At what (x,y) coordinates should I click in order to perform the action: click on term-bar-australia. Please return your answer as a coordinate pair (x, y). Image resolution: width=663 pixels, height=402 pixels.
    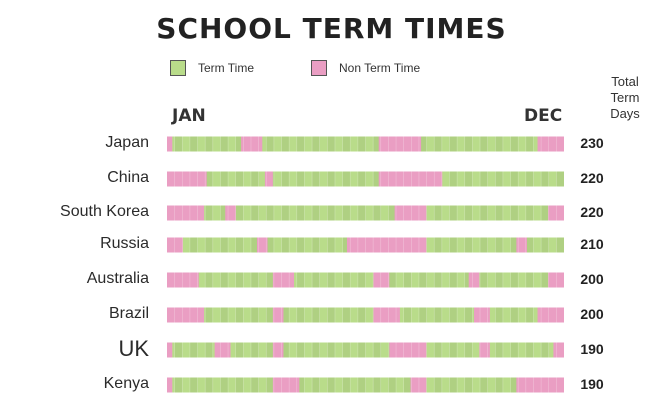
    Looking at the image, I should click on (365, 280).